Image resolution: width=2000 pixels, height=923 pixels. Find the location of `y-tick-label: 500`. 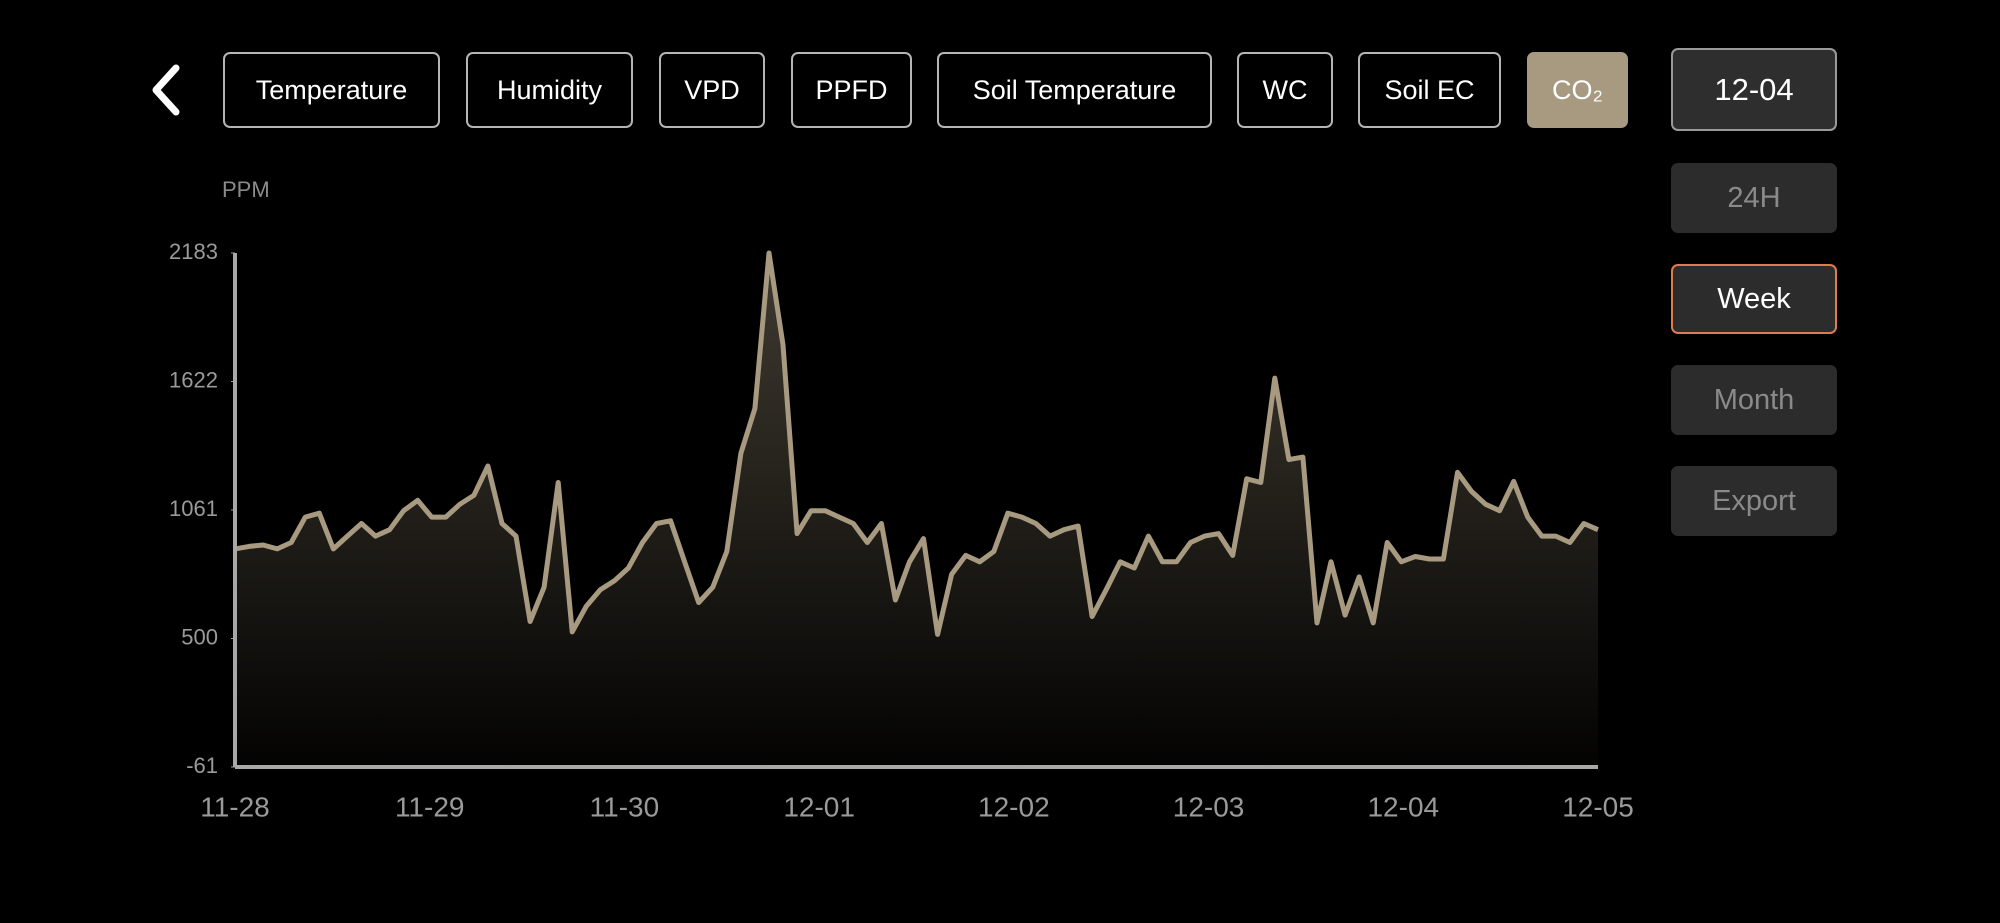

y-tick-label: 500 is located at coordinates (199, 636).